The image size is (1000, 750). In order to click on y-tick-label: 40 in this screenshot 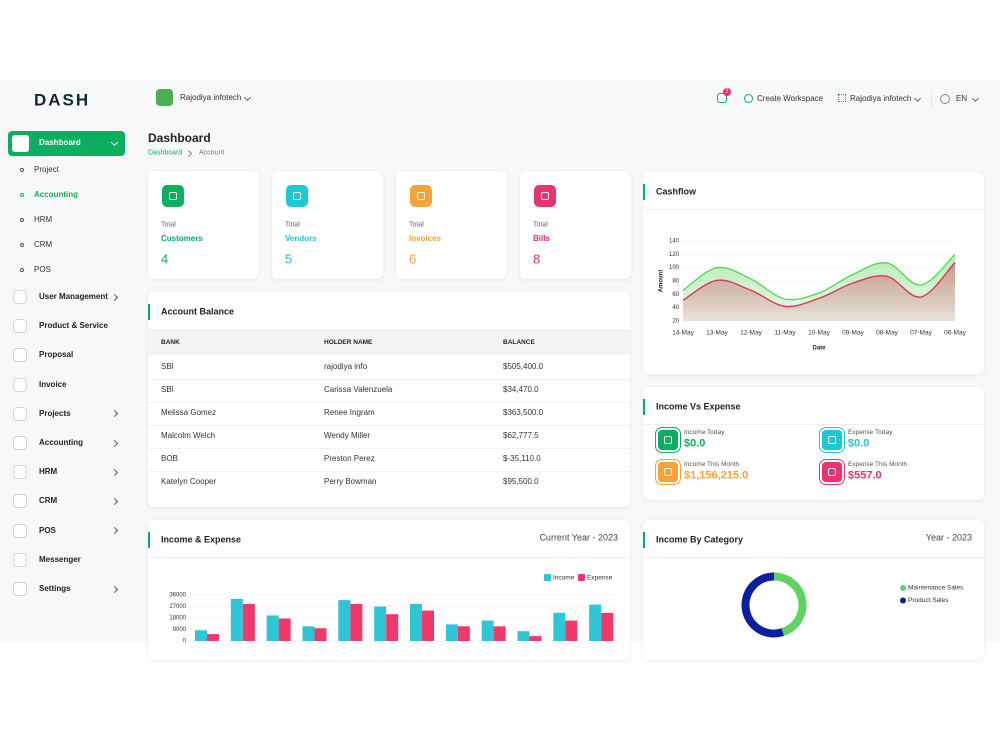, I will do `click(675, 308)`.